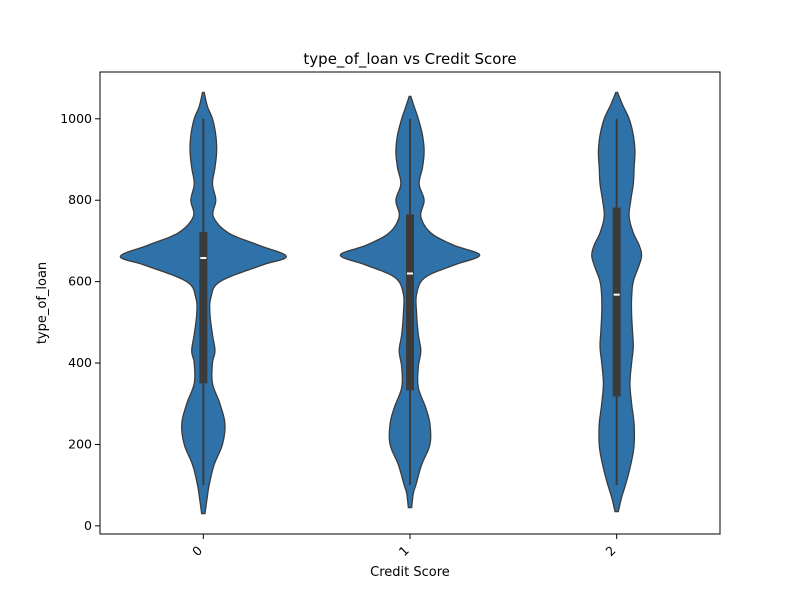 This screenshot has height=605, width=800. Describe the element at coordinates (88, 525) in the screenshot. I see `y-tick-label: 0` at that location.